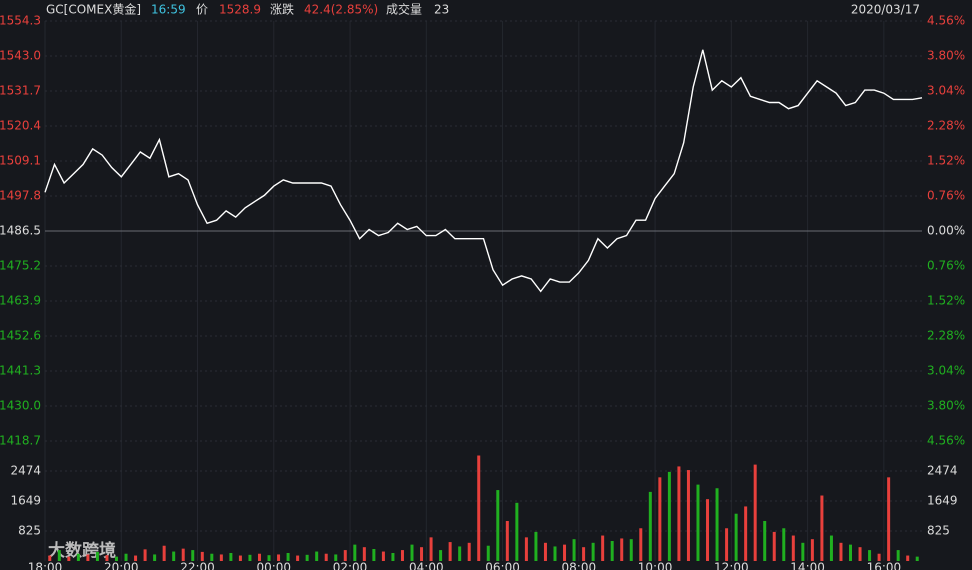 The width and height of the screenshot is (972, 570). I want to click on y-tick-label: 1543.0, so click(20, 56).